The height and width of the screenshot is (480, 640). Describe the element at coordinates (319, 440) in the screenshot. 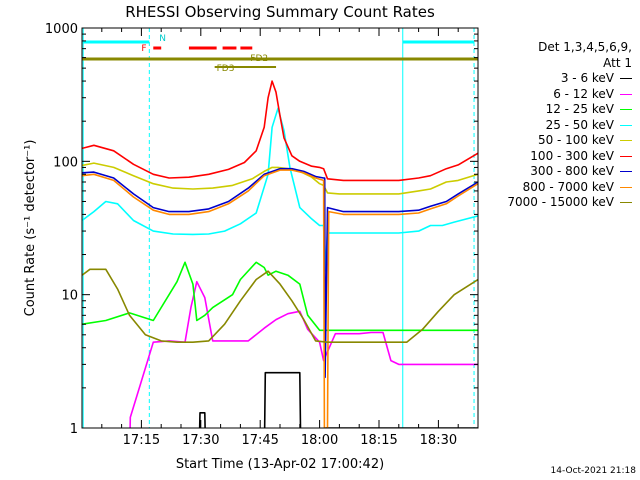

I see `x-tick-label: 18:00` at that location.